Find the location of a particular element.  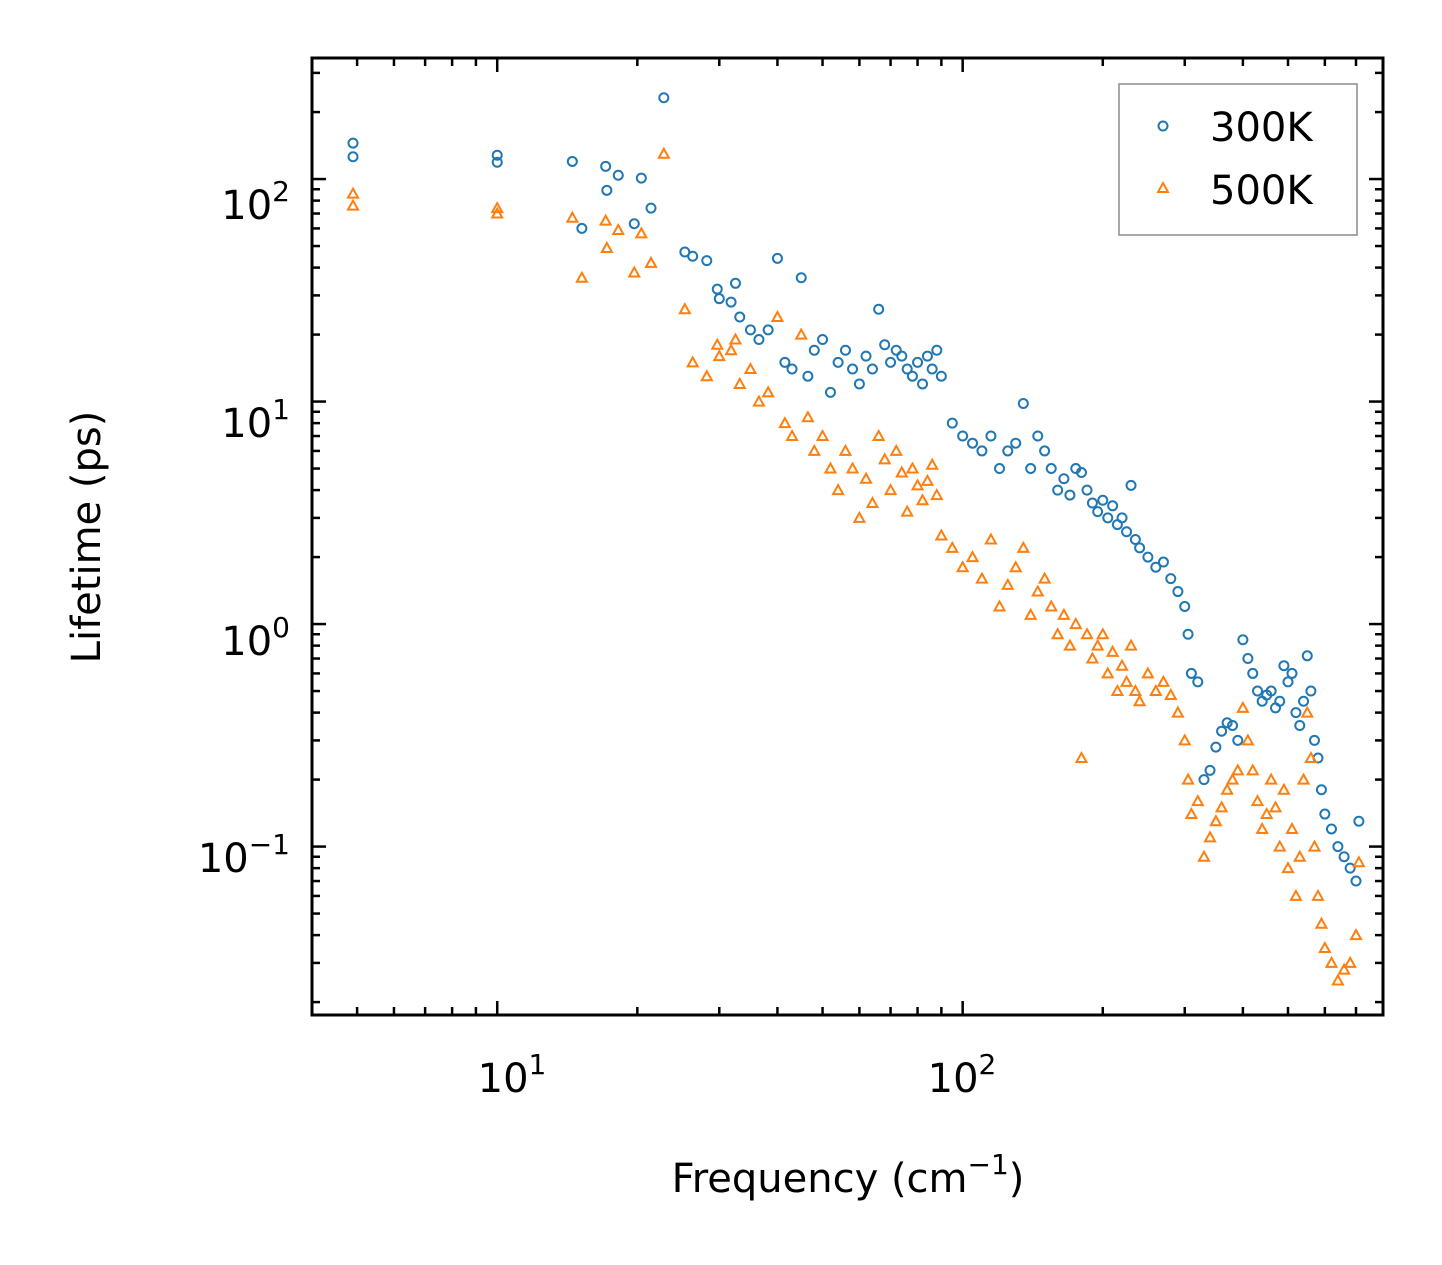

legend-marker-500k is located at coordinates (1163, 186).